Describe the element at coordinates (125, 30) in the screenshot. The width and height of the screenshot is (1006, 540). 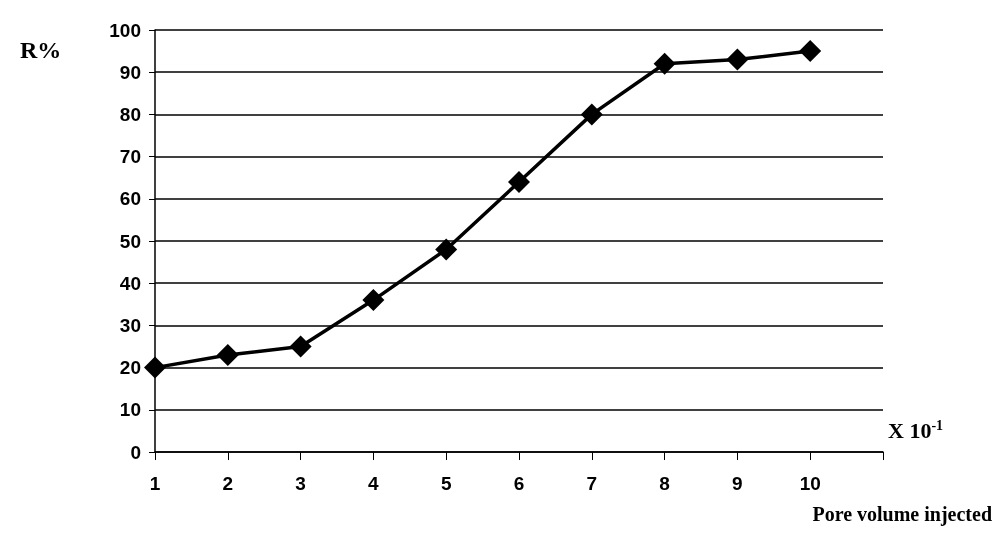
I see `y-tick-label: 100` at that location.